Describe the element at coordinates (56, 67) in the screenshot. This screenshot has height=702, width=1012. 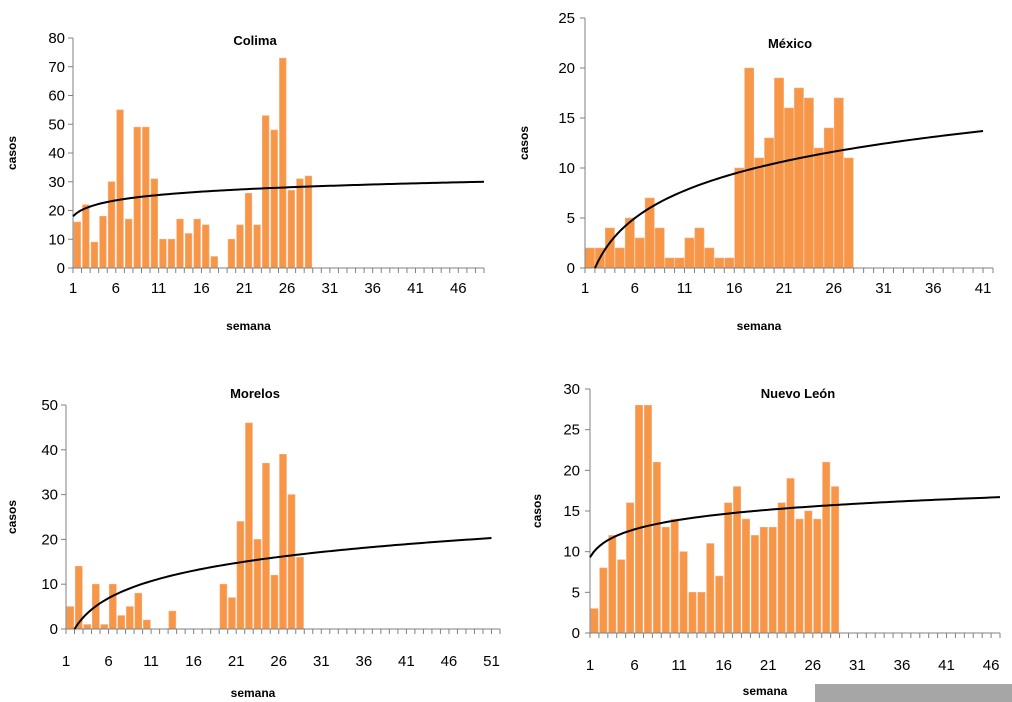
I see `y-tick-label: 70` at that location.